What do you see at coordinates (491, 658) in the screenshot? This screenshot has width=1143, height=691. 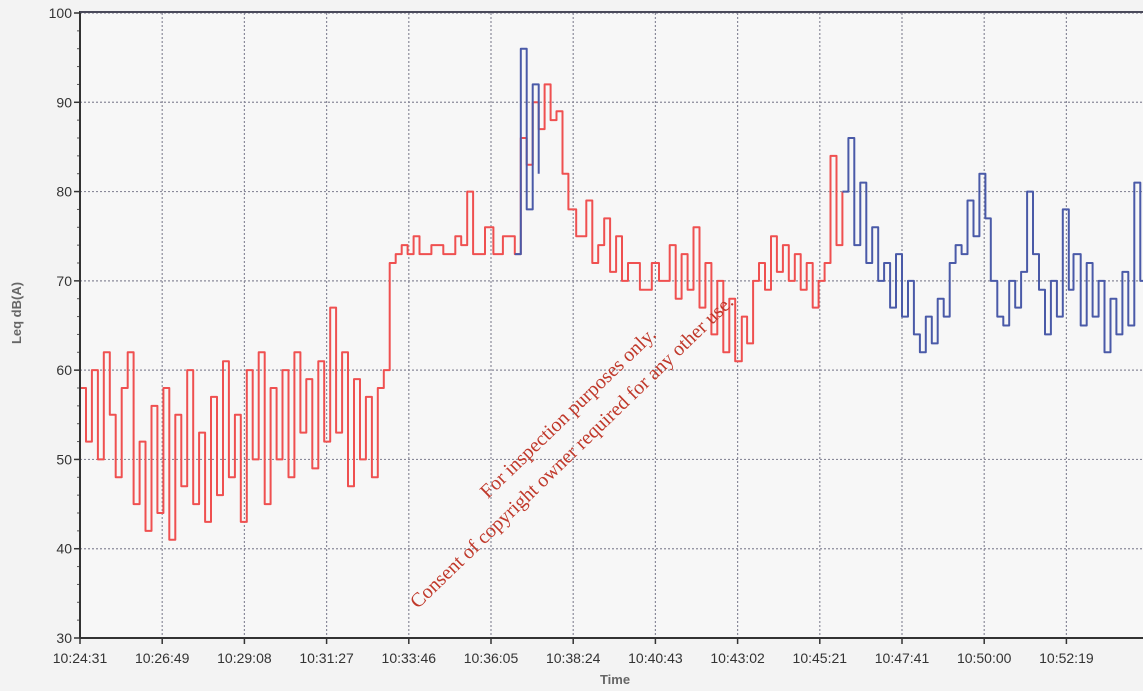 I see `x-tick-label: 10:36:05` at bounding box center [491, 658].